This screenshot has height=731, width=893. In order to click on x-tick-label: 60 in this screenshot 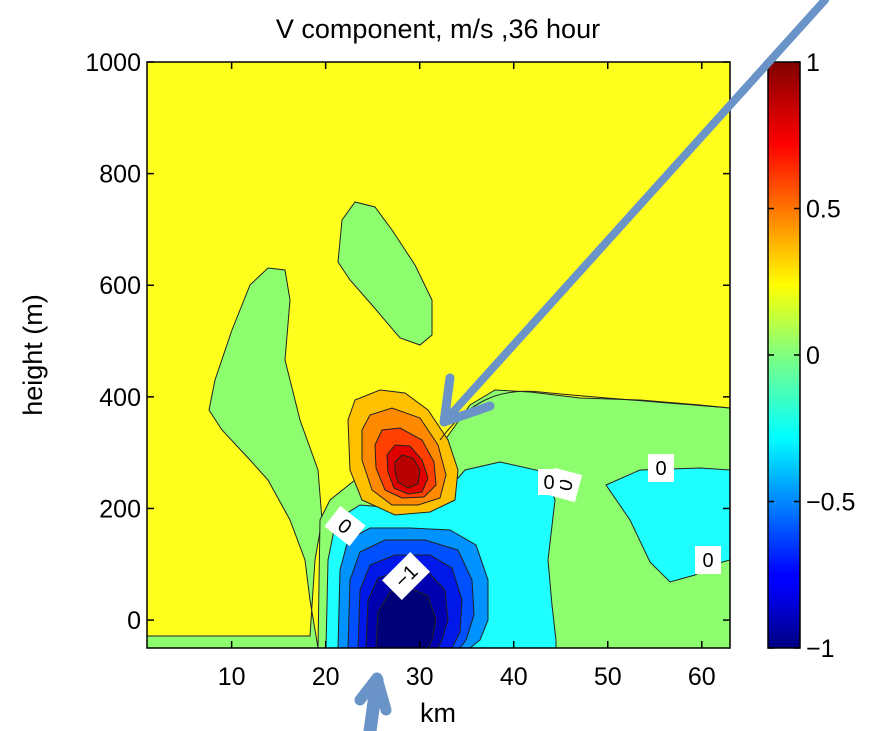, I will do `click(702, 677)`.